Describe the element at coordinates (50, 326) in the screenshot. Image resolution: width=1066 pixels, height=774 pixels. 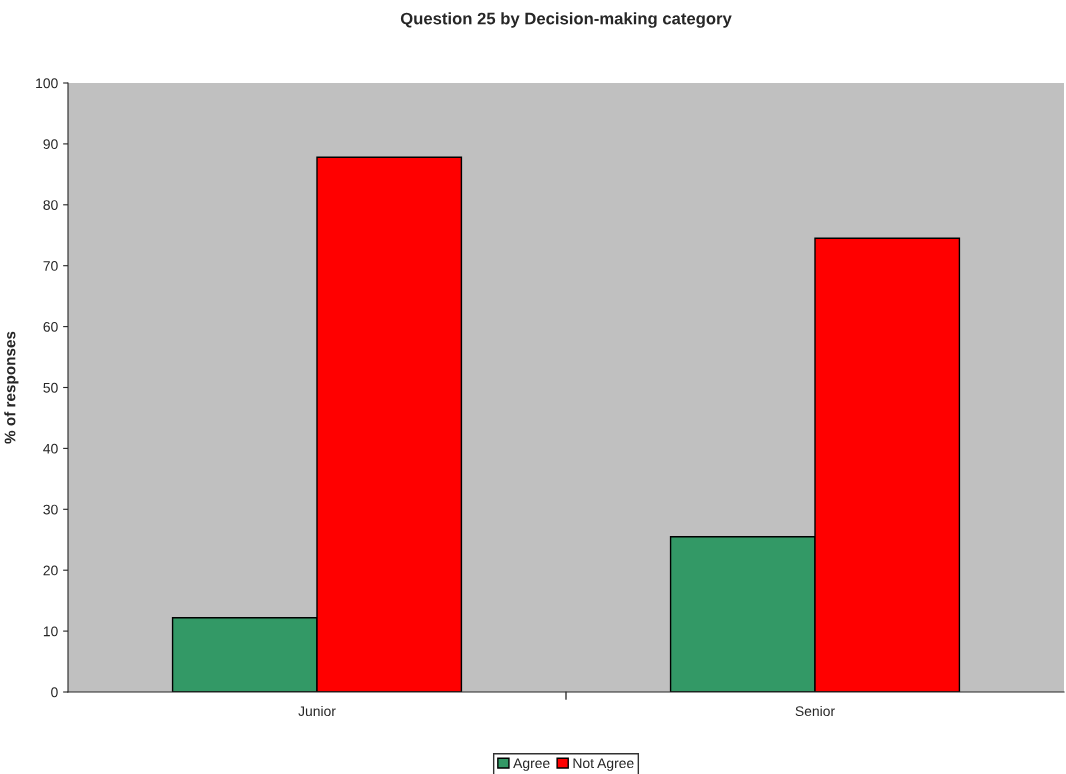
I see `y-tick-label: 60` at that location.